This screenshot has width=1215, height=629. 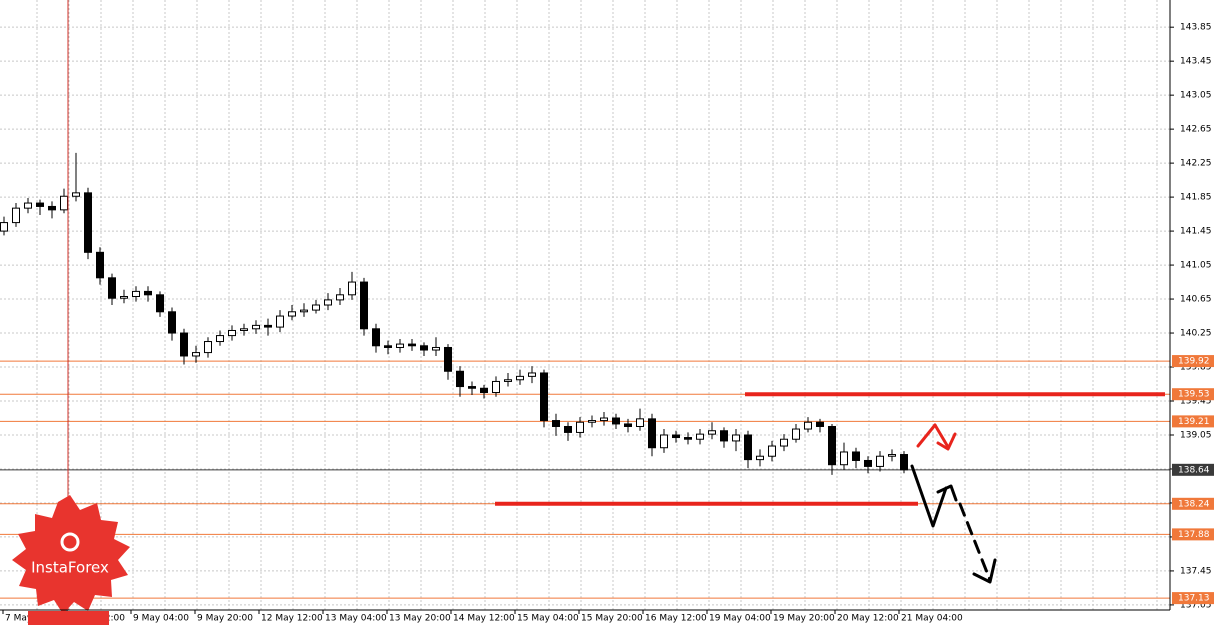 What do you see at coordinates (740, 619) in the screenshot?
I see `x-tick-label: 19 May 04:00` at bounding box center [740, 619].